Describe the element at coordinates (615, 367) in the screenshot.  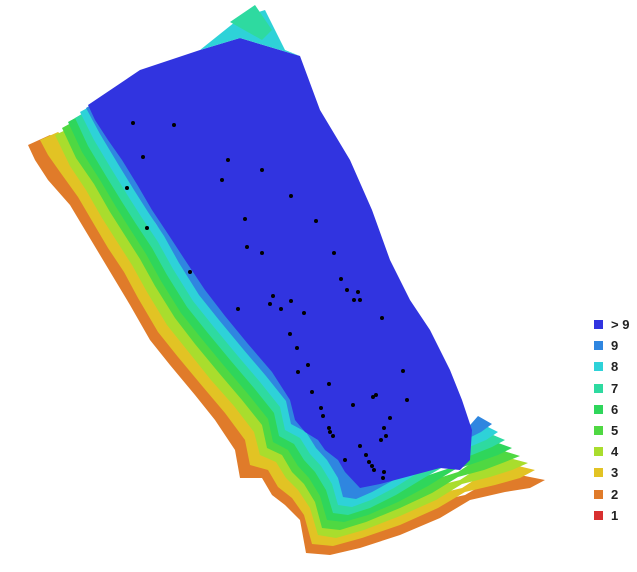
I see `legend-label: 8` at that location.